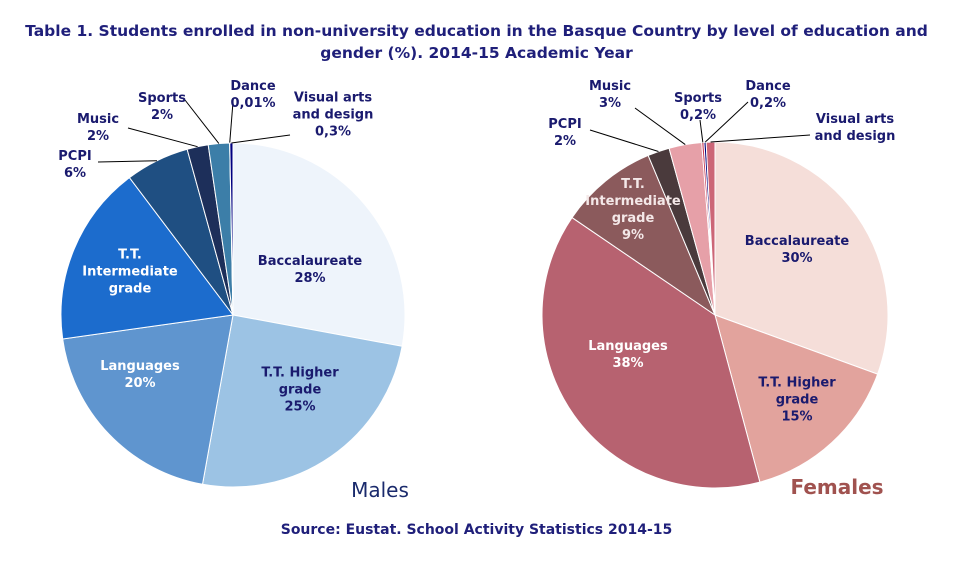 This screenshot has height=577, width=953. What do you see at coordinates (162, 107) in the screenshot?
I see `slice-label: Sports 2%` at bounding box center [162, 107].